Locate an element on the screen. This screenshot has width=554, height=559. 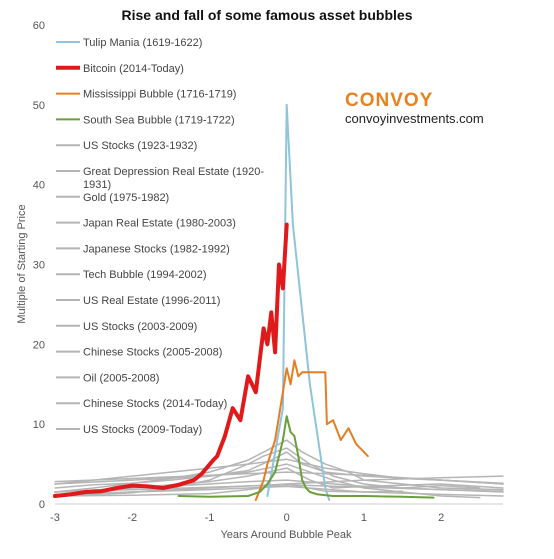
legend-label: US Real Estate (1996-2011) is located at coordinates (151, 301).